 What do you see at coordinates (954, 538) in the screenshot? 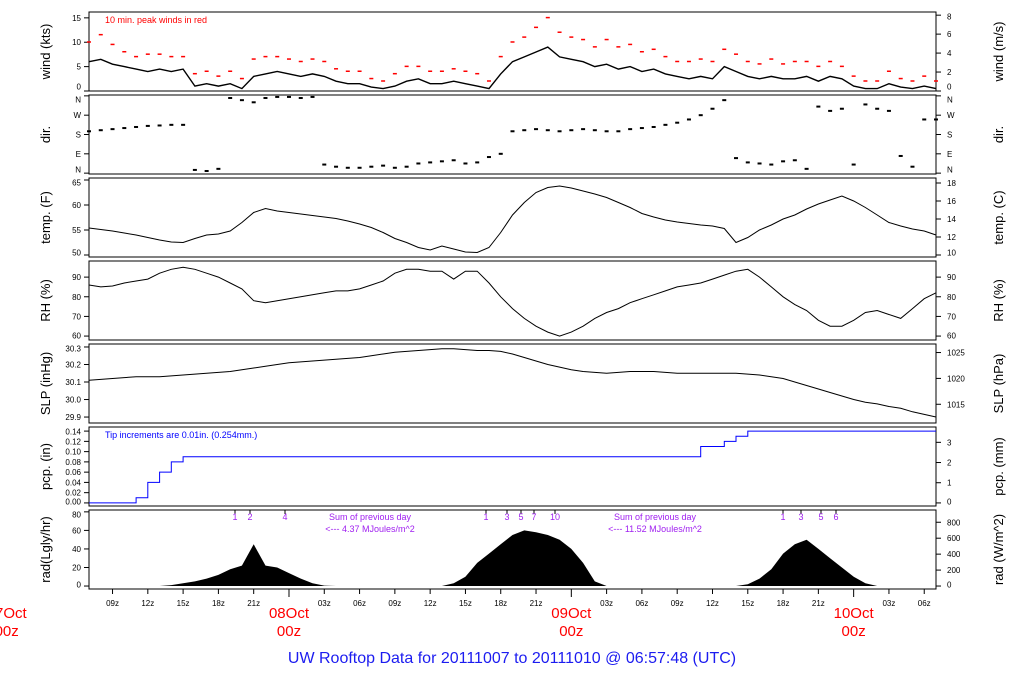
I see `right-tick-label: 600` at bounding box center [954, 538].